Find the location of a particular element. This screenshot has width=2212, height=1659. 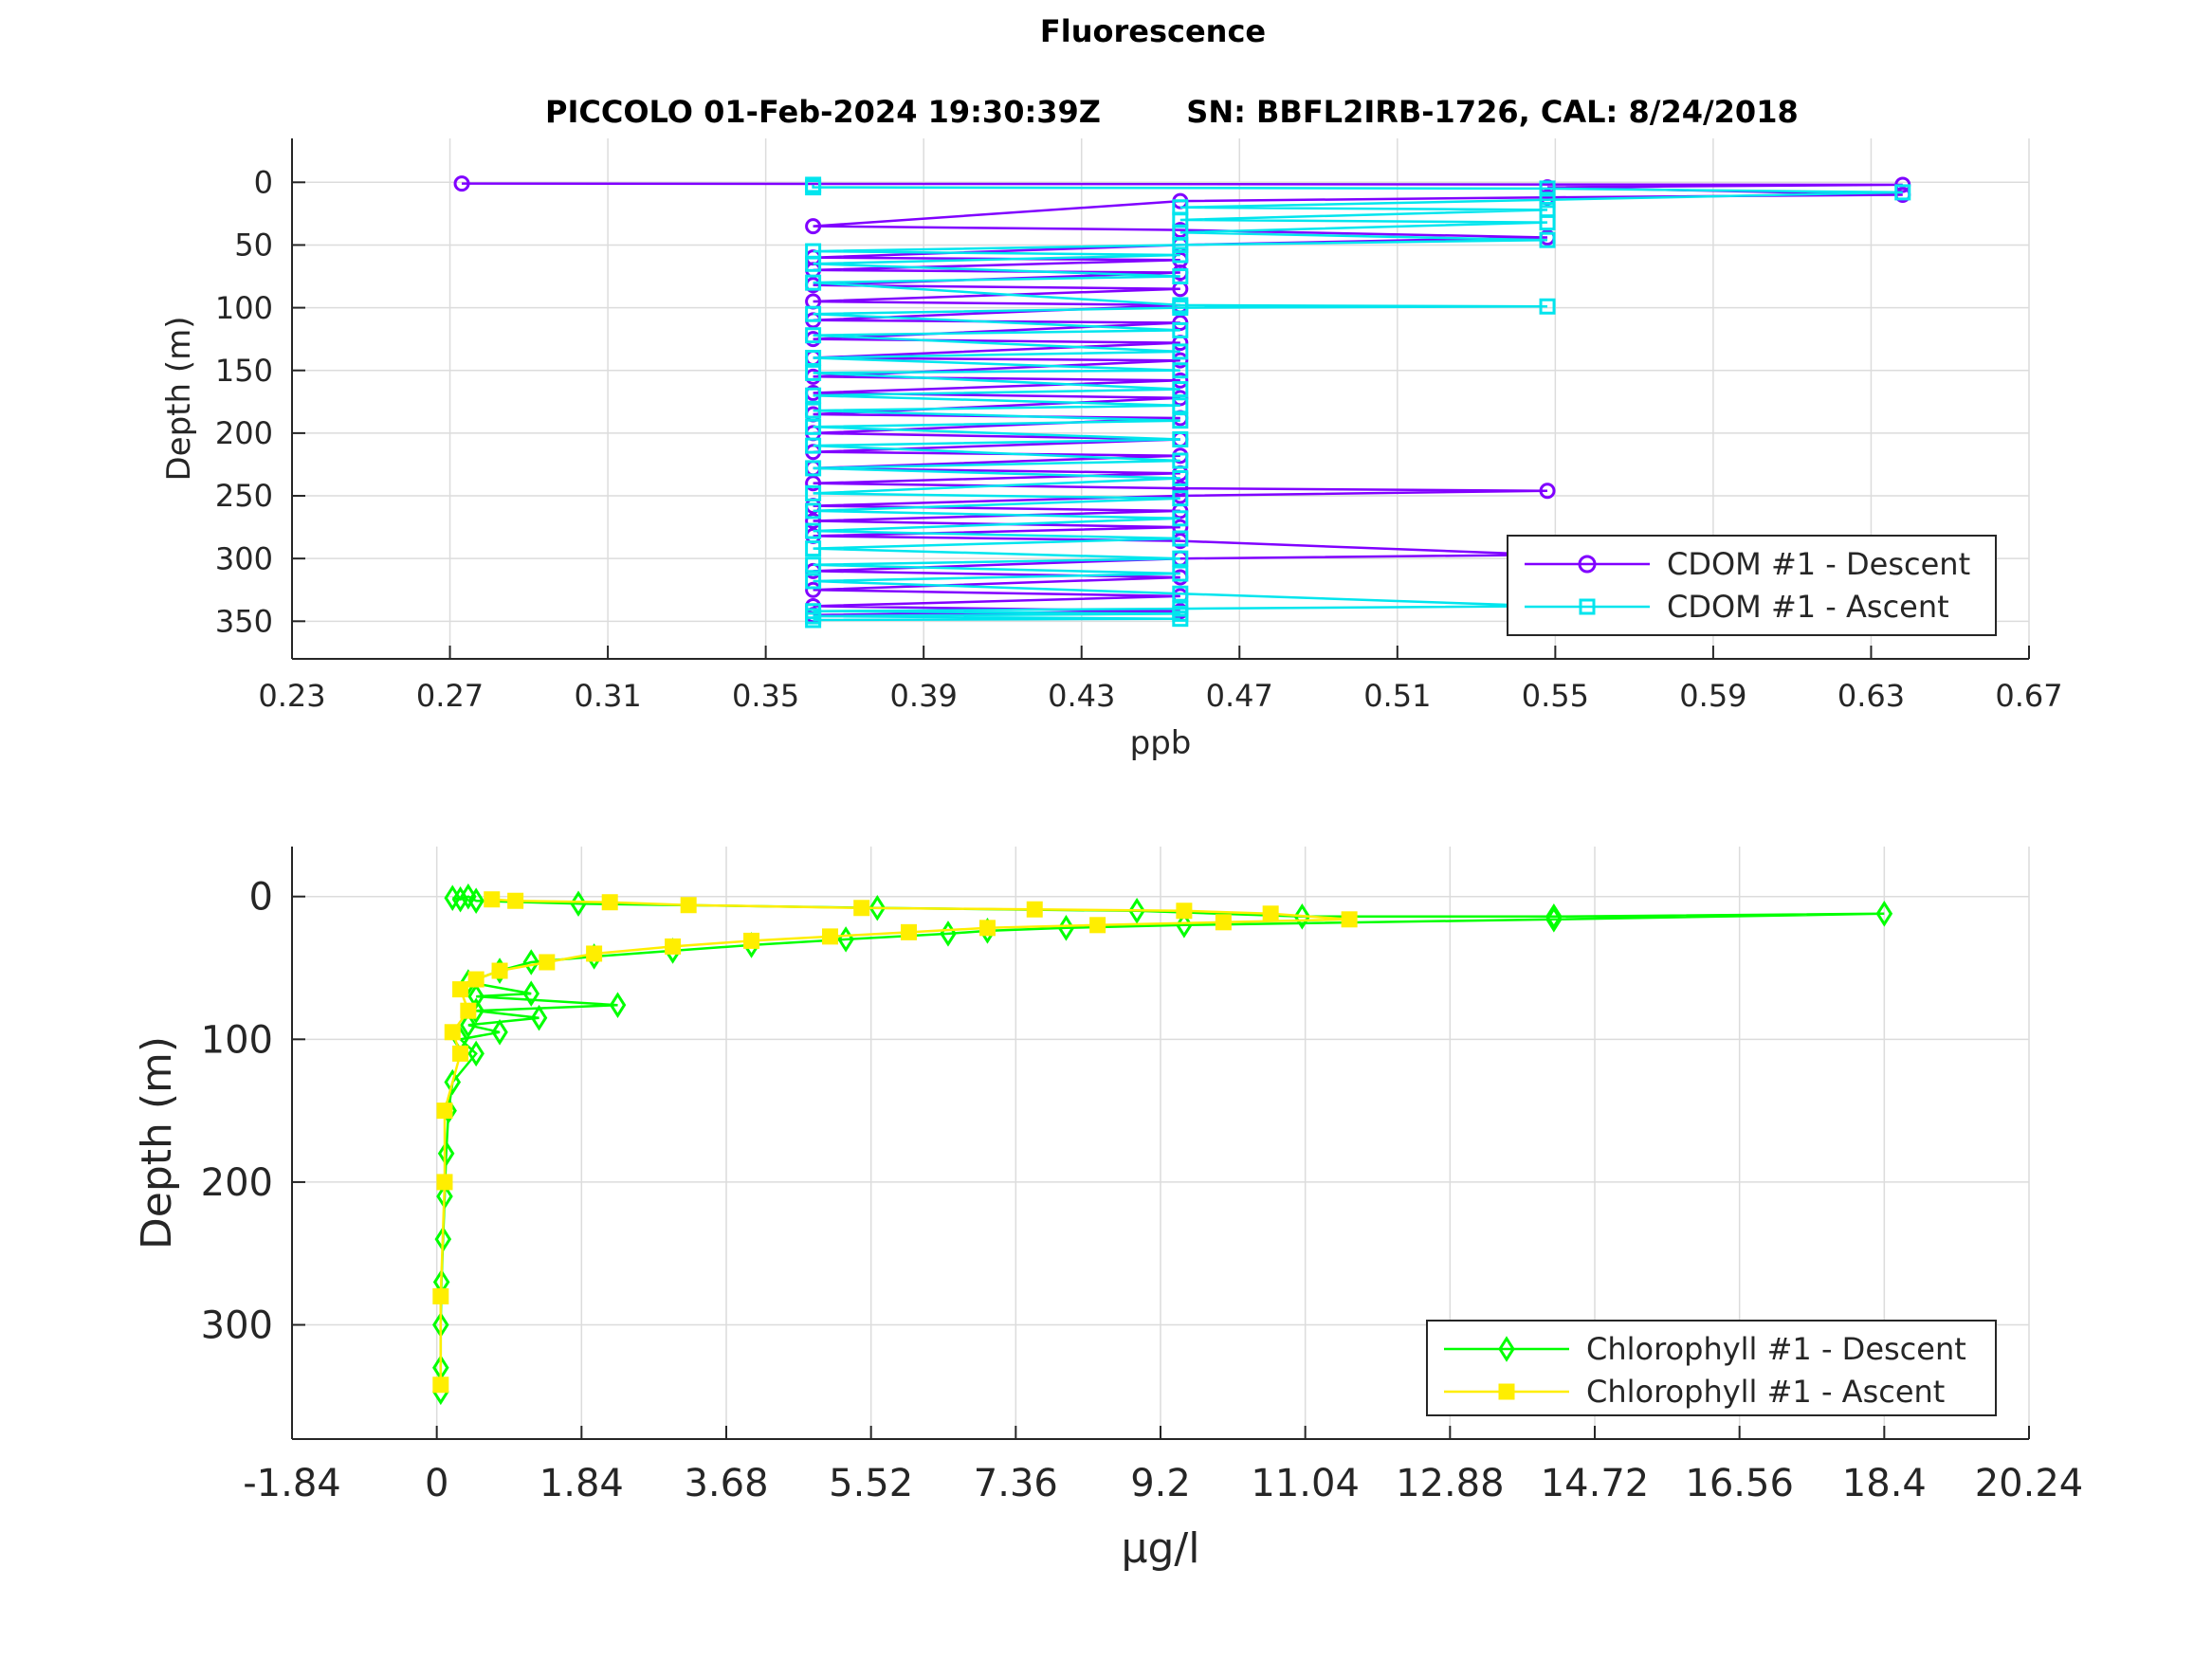

subtitle-left: PICCOLO 01-Feb-2024 19:30:39Z is located at coordinates (823, 112).